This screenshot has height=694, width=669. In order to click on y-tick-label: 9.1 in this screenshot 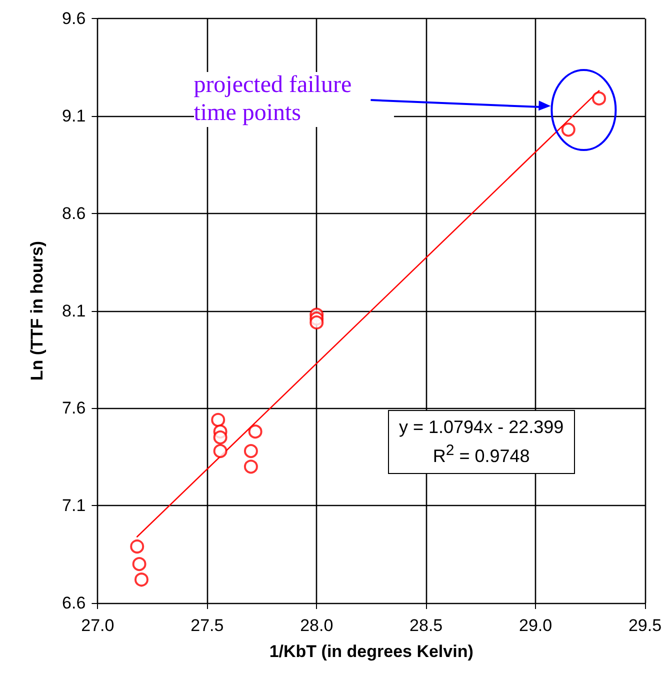, I will do `click(74, 116)`.